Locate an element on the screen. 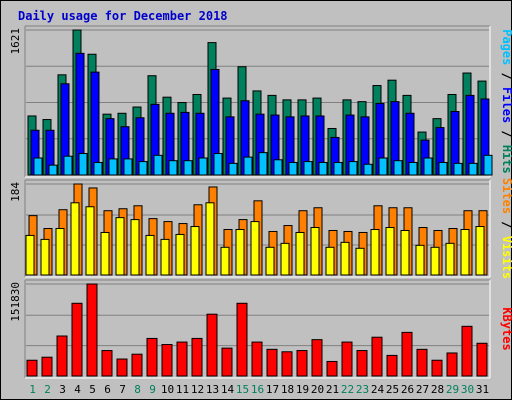 This screenshot has width=512, height=405. x-tick-day-30: 30 is located at coordinates (467, 389).